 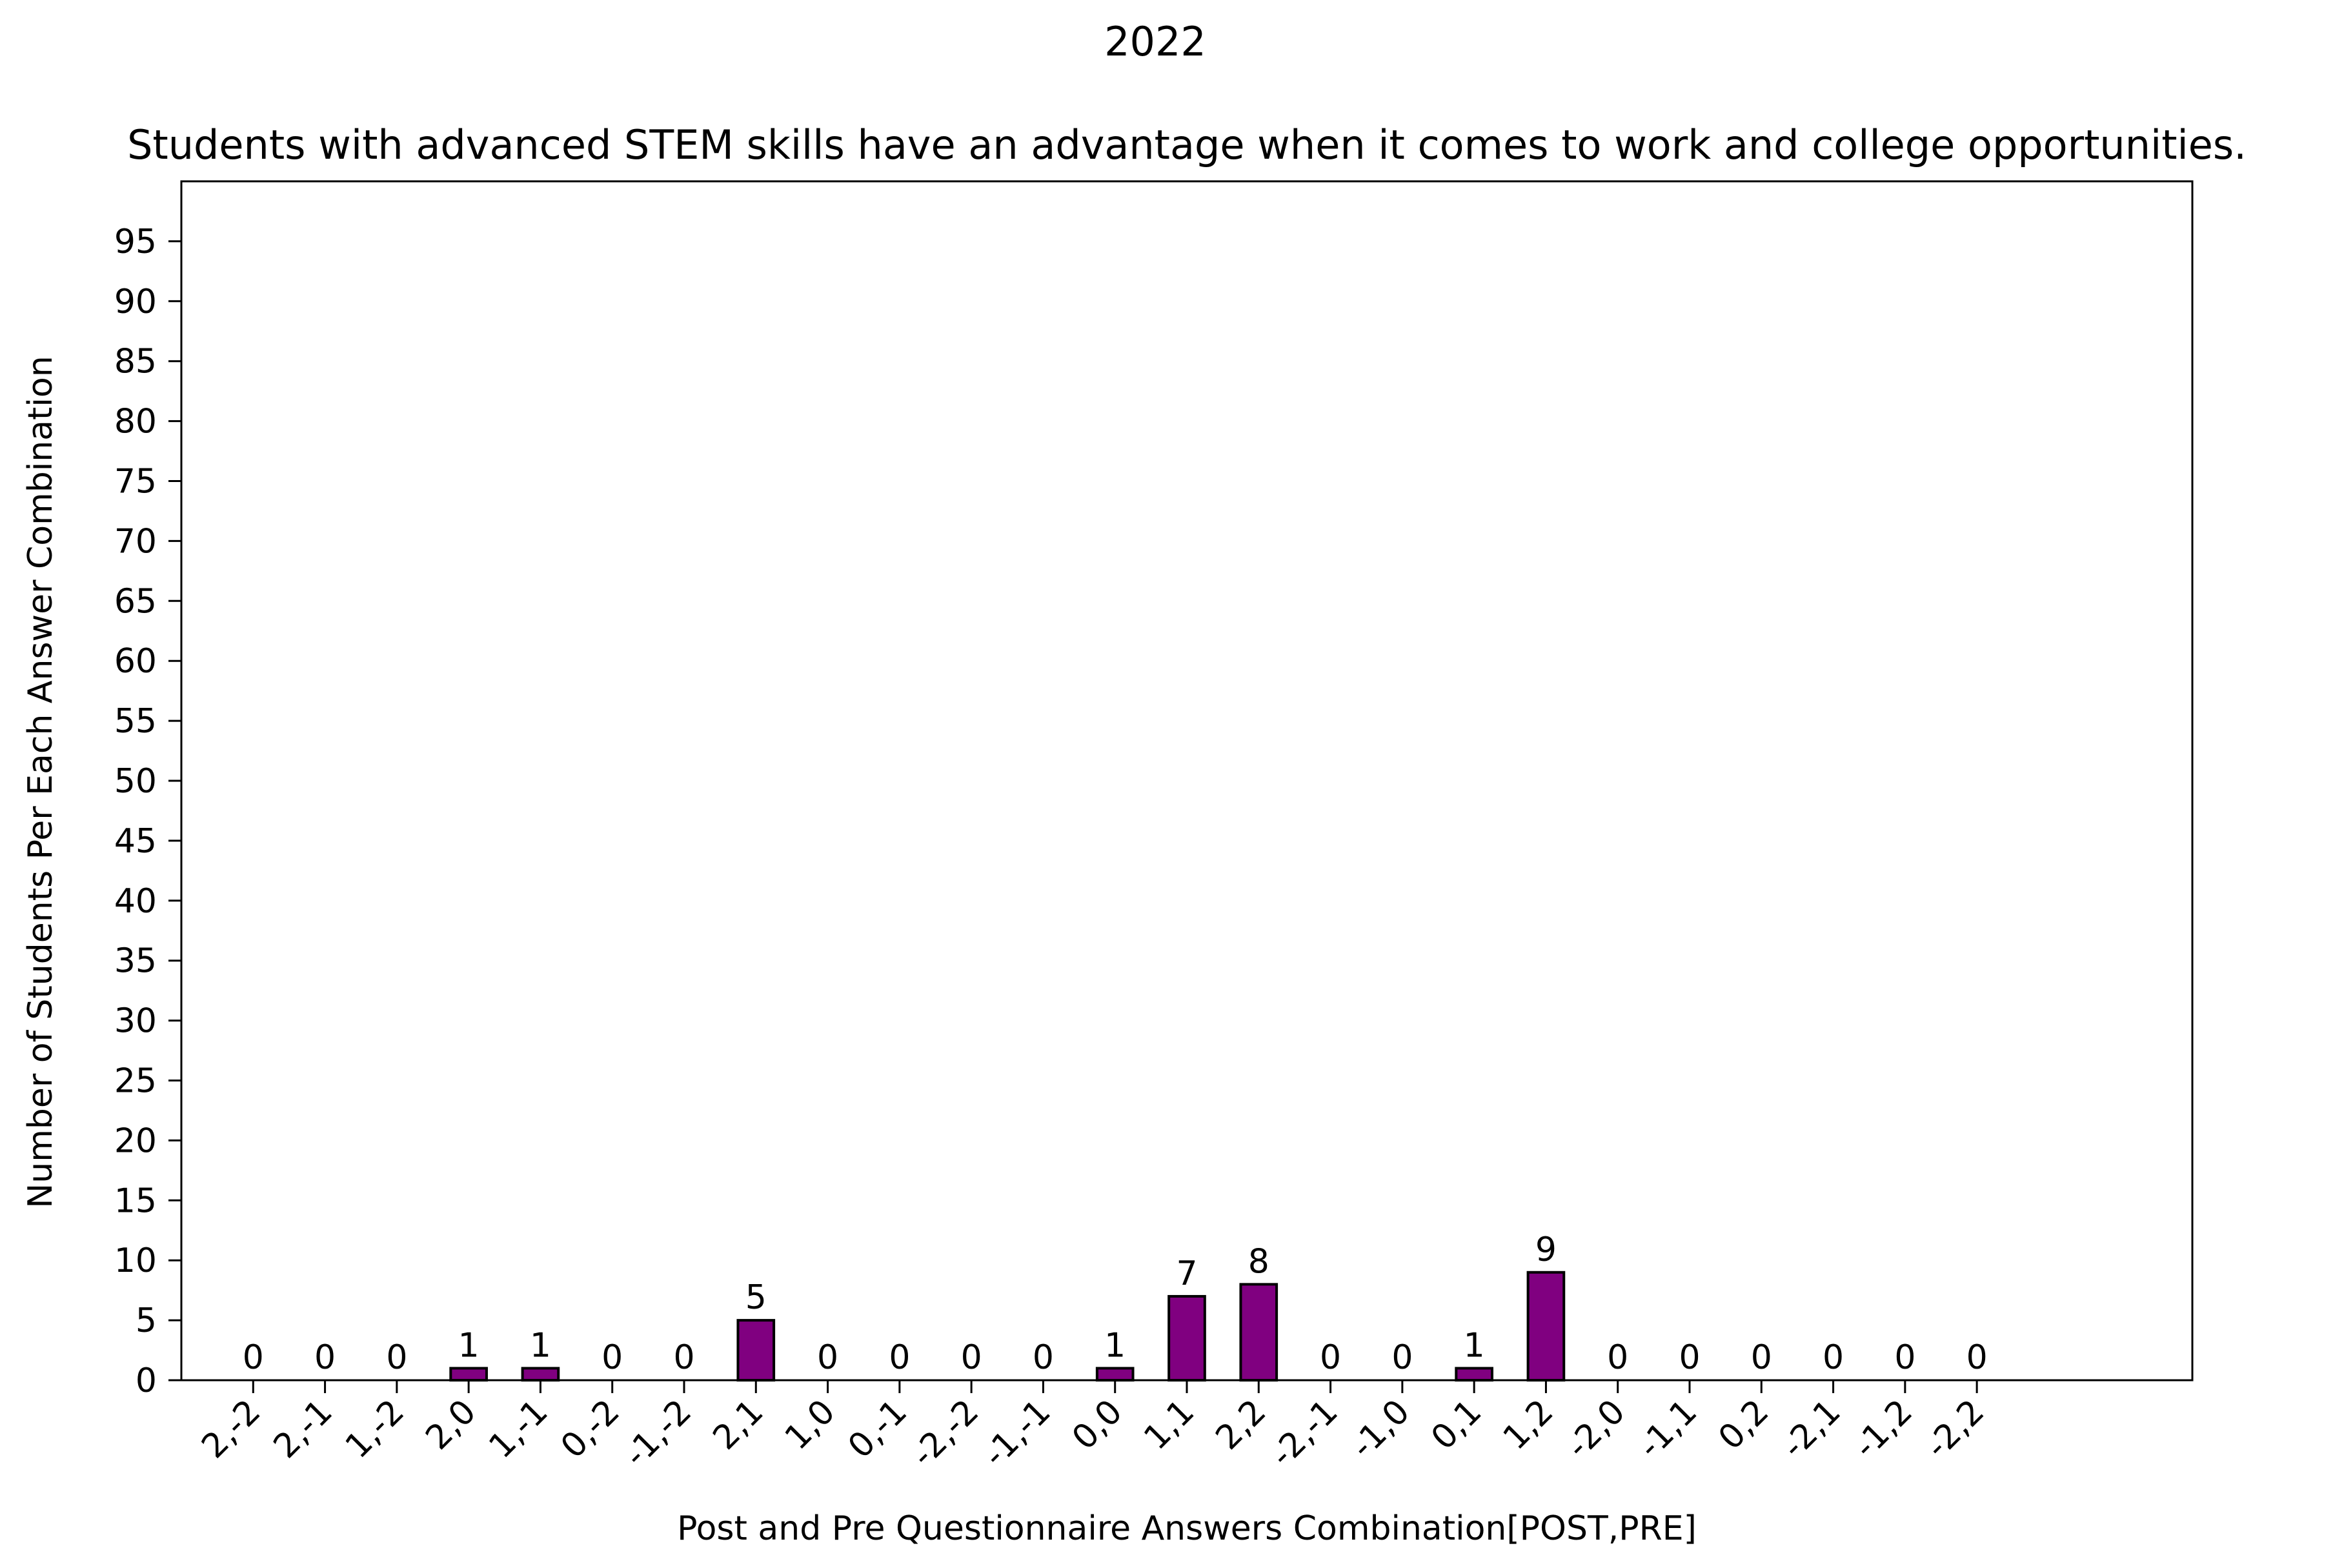 What do you see at coordinates (1155, 42) in the screenshot?
I see `chart-suptitle: 2022` at bounding box center [1155, 42].